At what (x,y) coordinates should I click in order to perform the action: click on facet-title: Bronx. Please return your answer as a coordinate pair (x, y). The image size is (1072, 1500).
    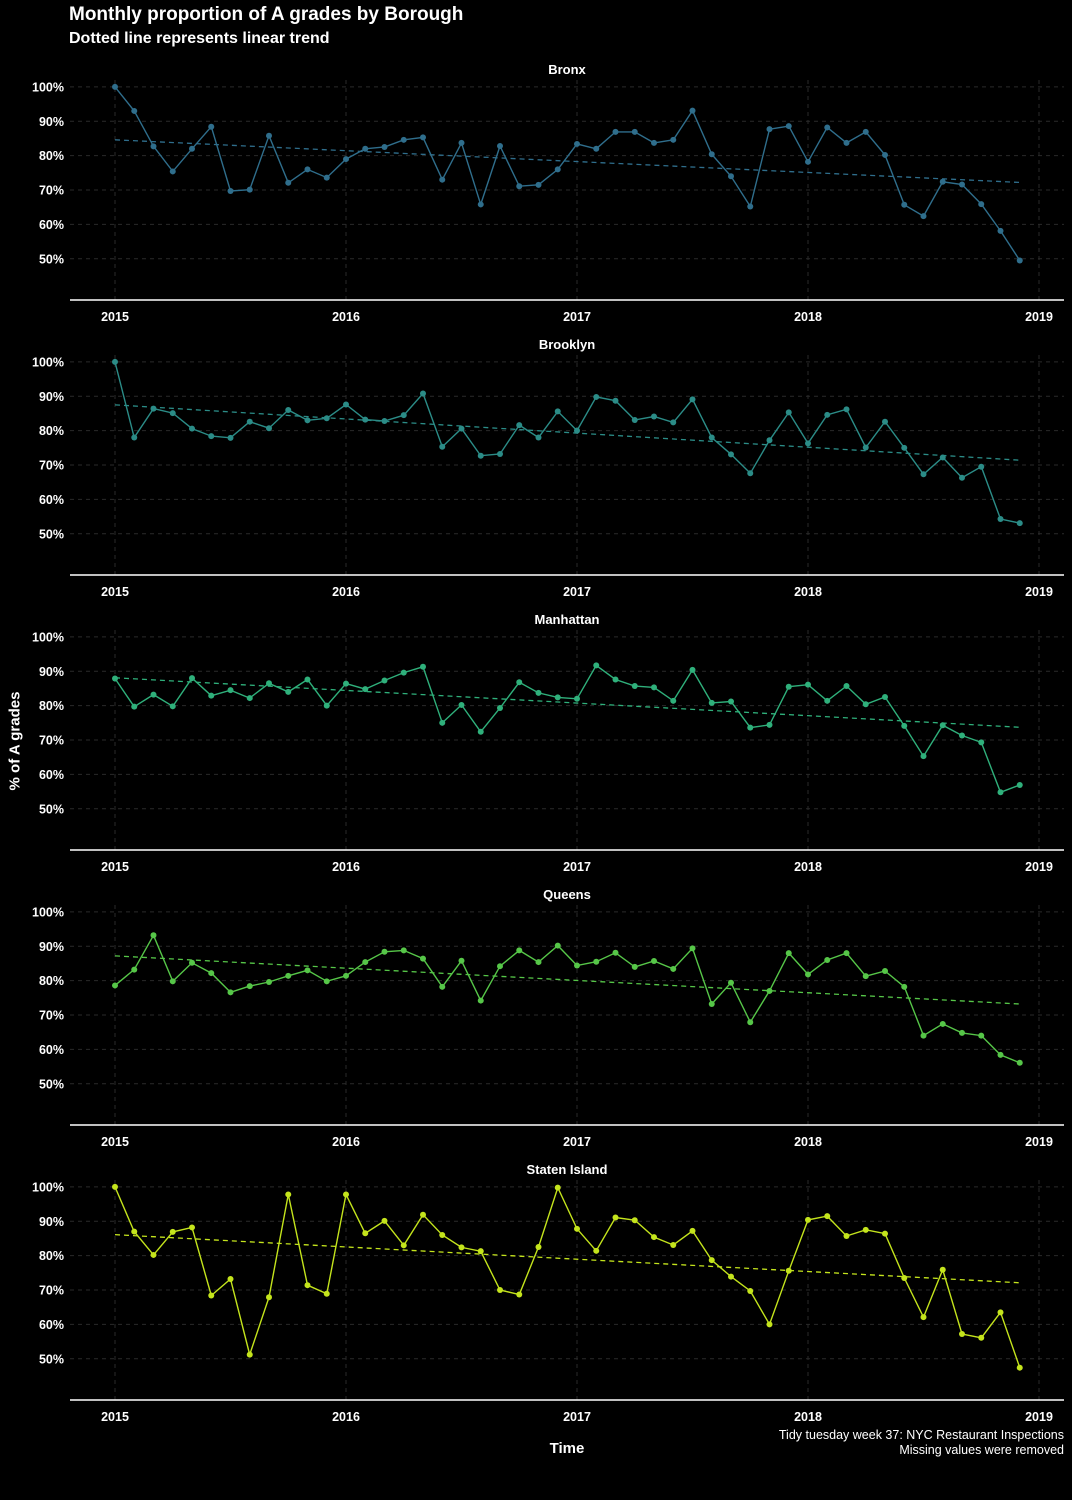
    Looking at the image, I should click on (567, 69).